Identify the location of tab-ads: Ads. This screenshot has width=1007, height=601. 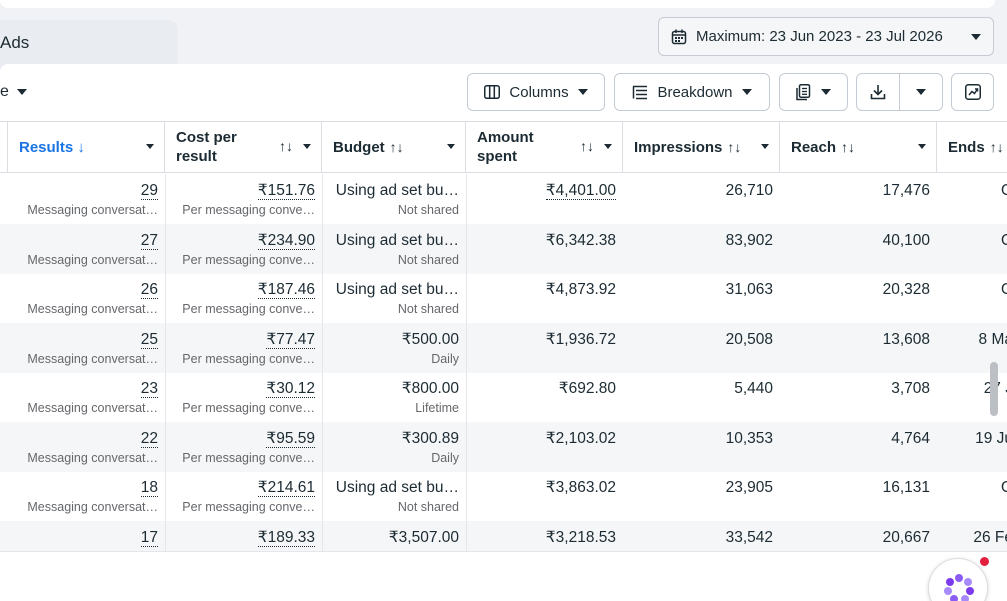
(89, 45).